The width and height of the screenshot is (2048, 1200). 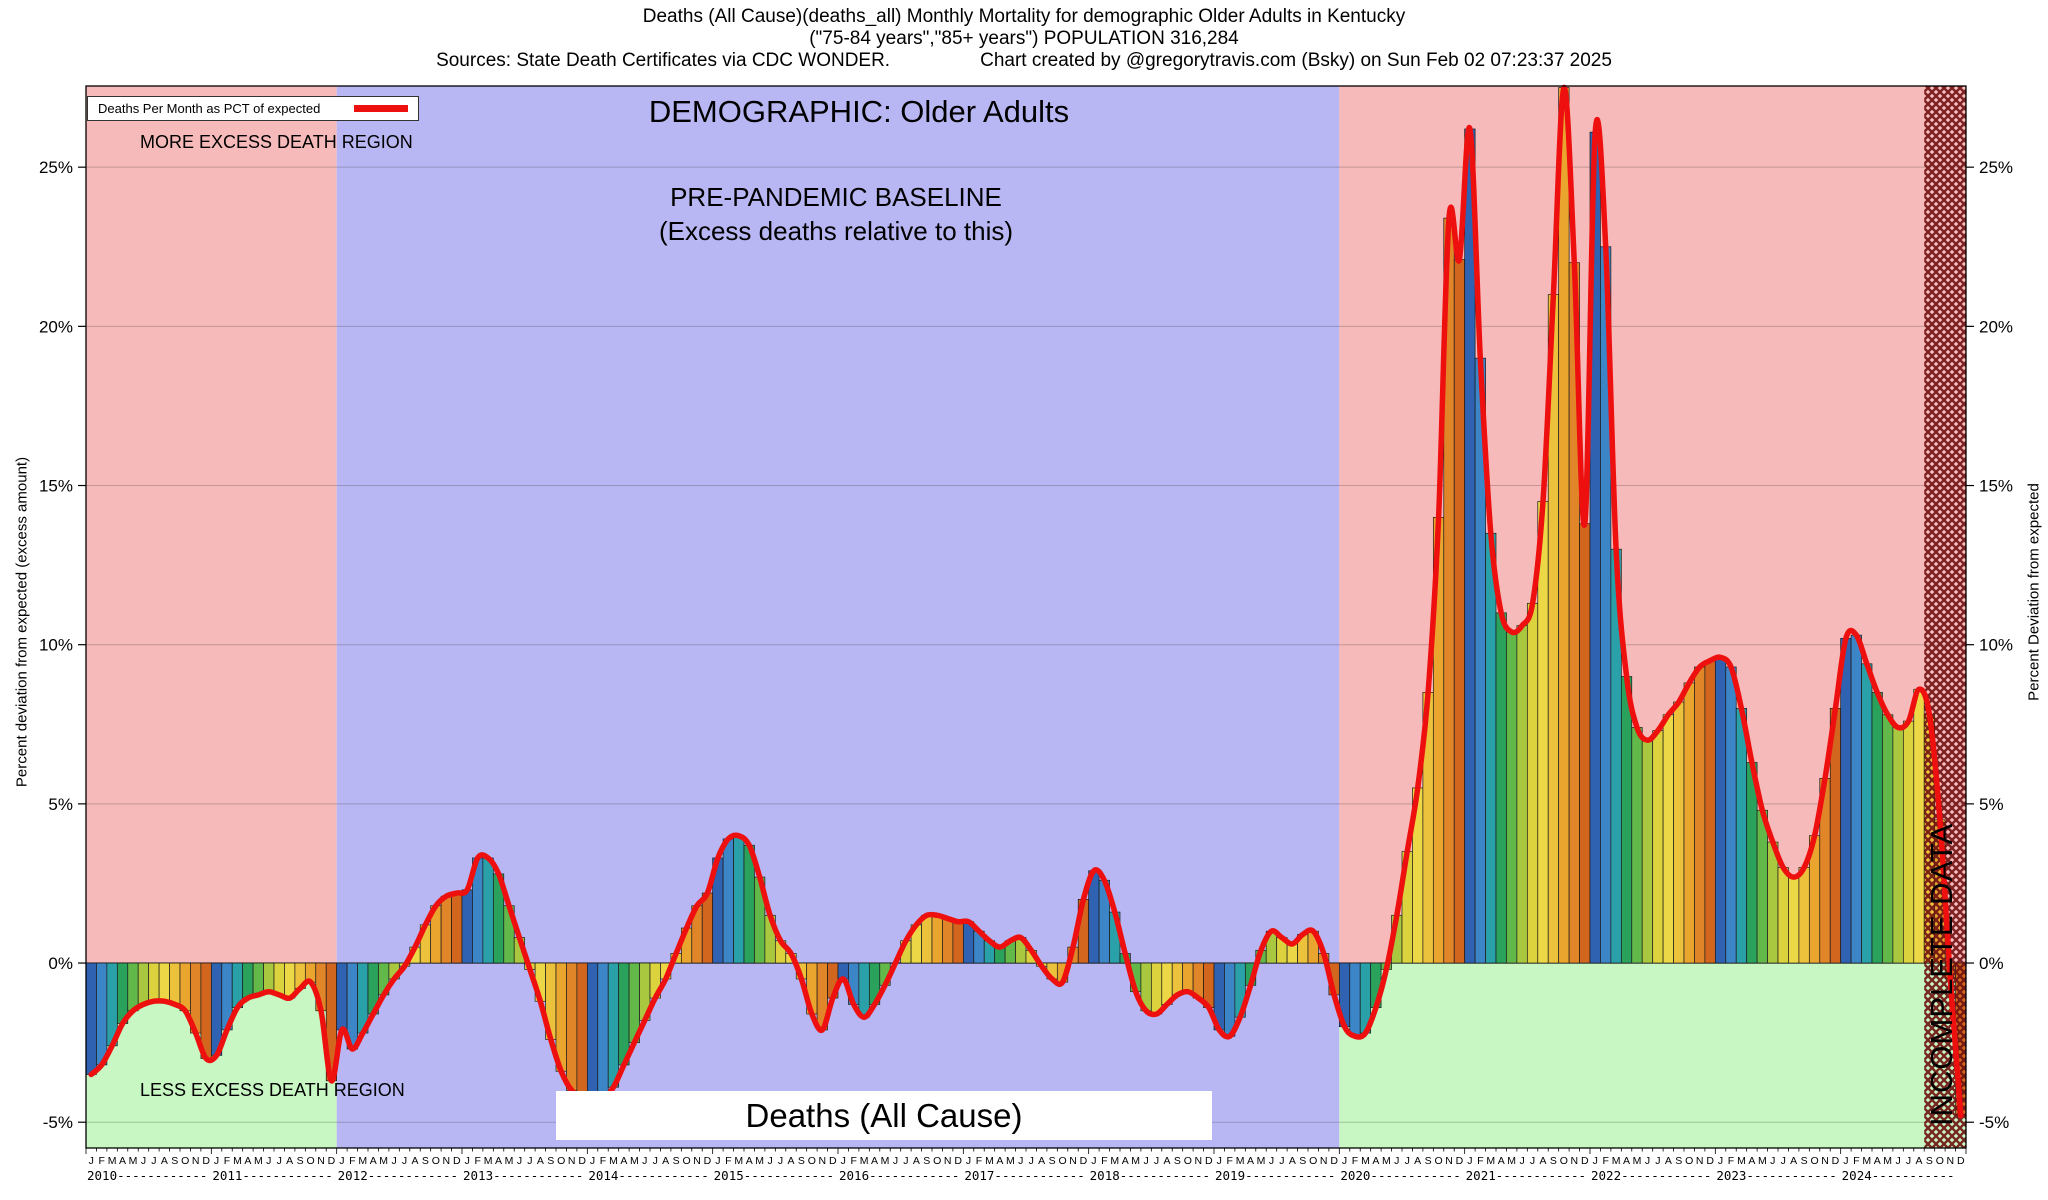 What do you see at coordinates (859, 111) in the screenshot?
I see `demographic-title: DEMOGRAPHIC: Older Adults` at bounding box center [859, 111].